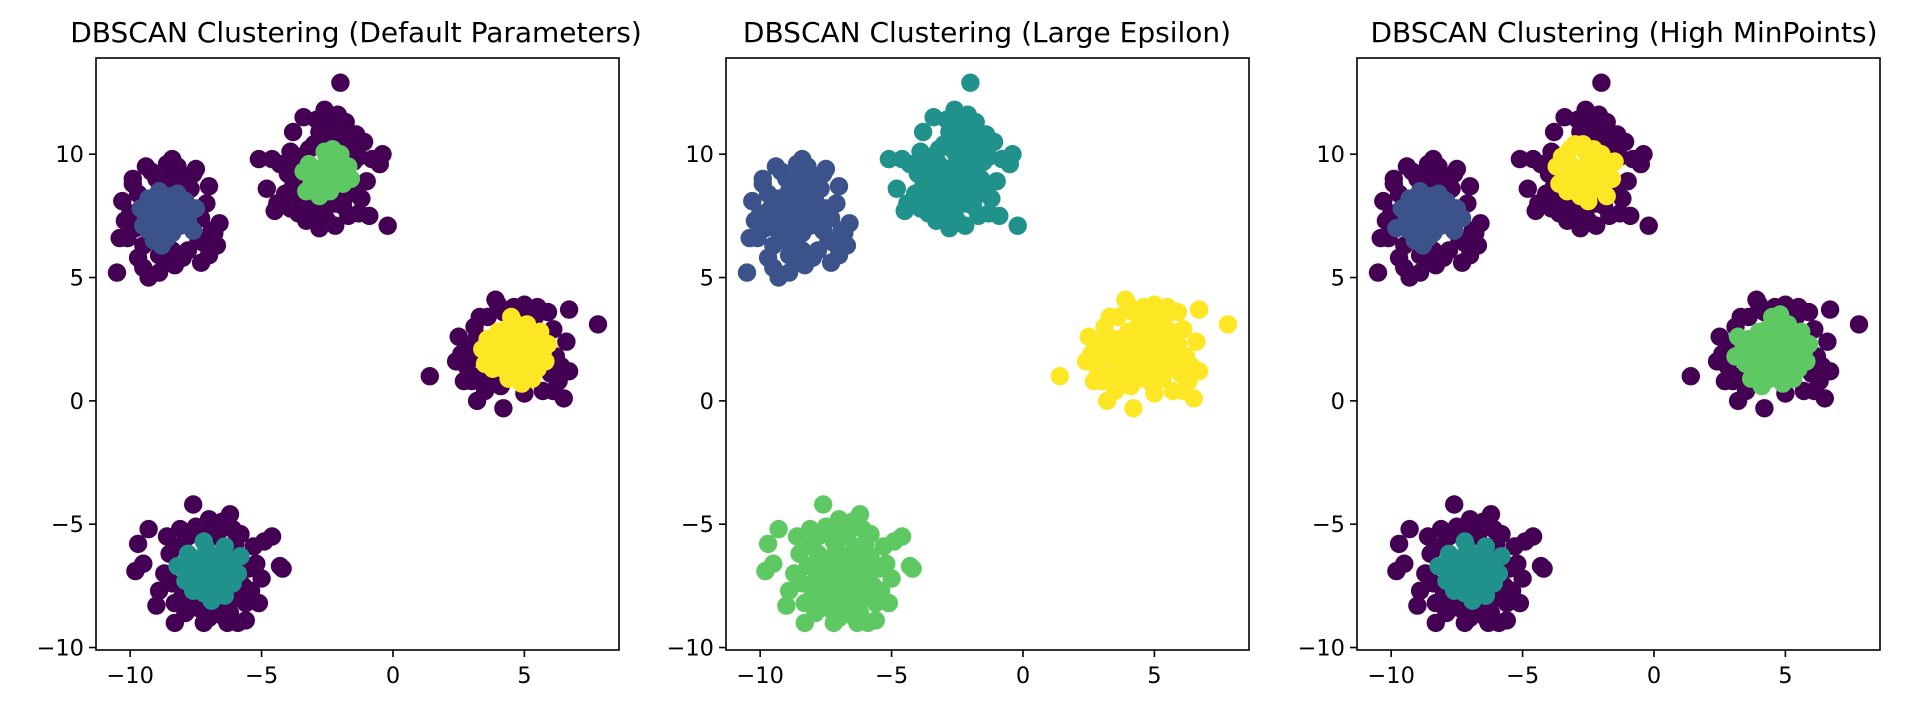 Image resolution: width=1925 pixels, height=714 pixels. Describe the element at coordinates (987, 32) in the screenshot. I see `chart-title: DBSCAN Clustering (Large Epsilon)` at that location.